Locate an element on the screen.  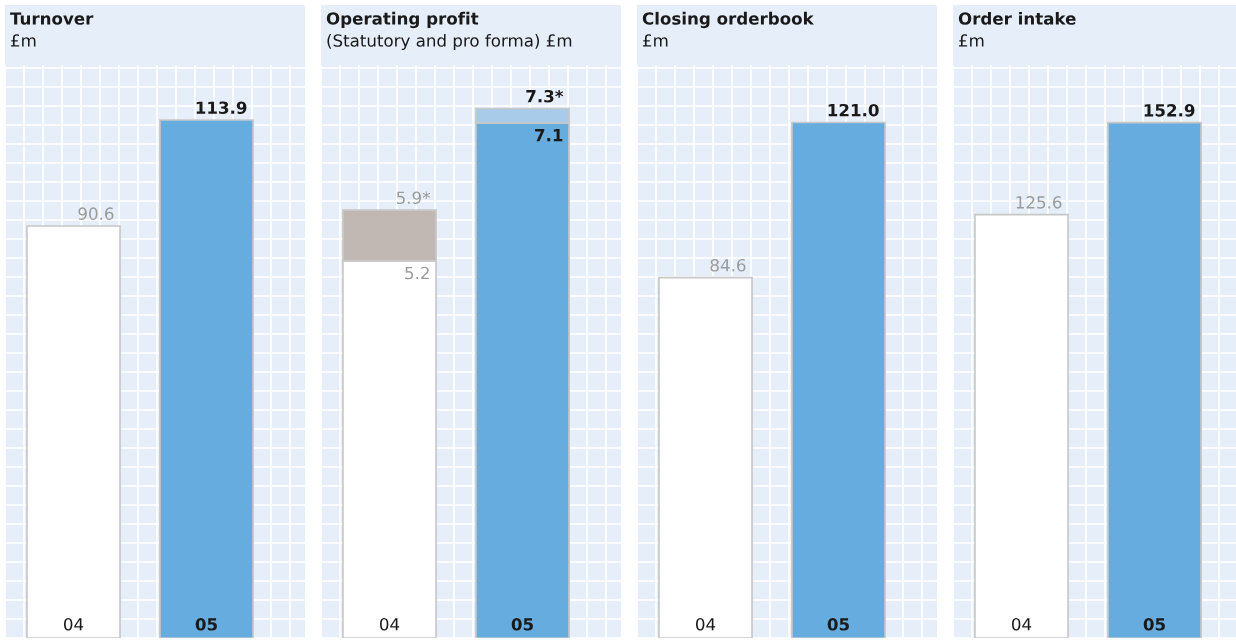
data-label: 121.0 is located at coordinates (853, 110).